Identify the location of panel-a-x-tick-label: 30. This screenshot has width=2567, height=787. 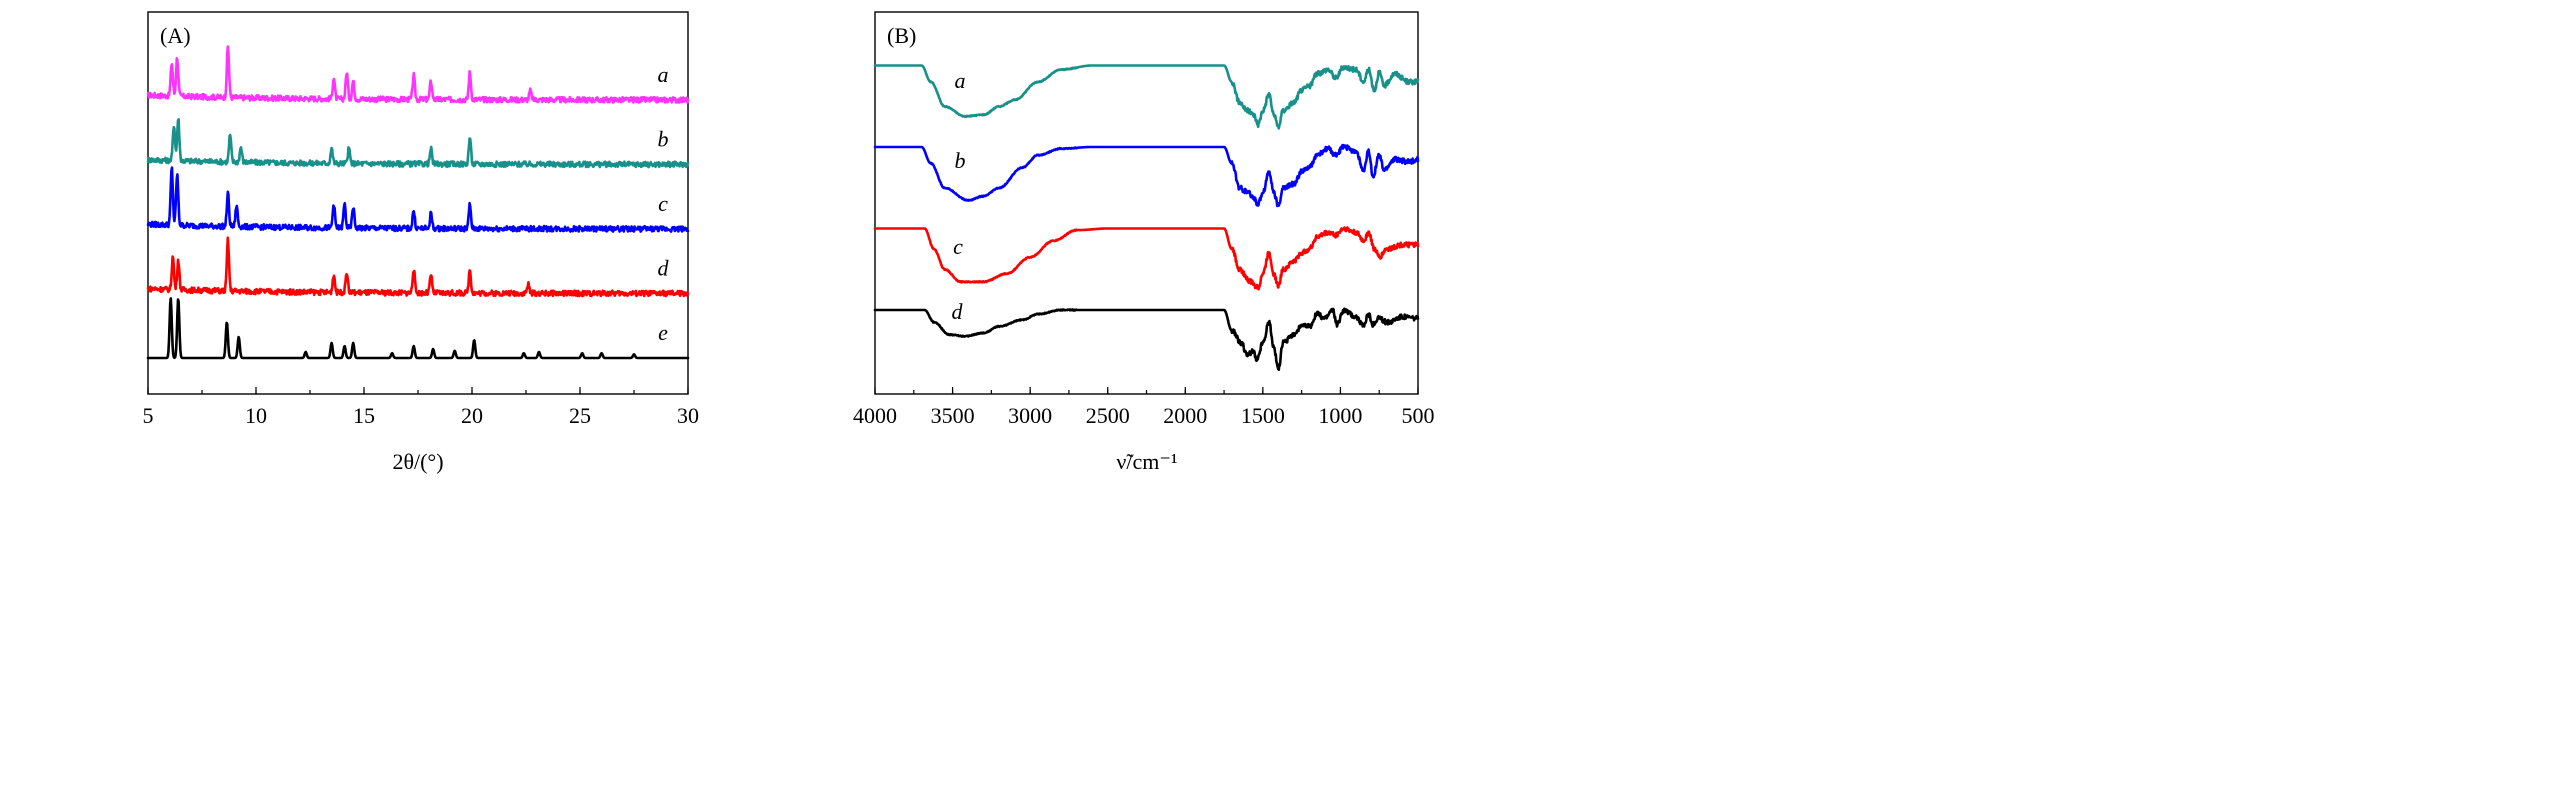
(688, 415).